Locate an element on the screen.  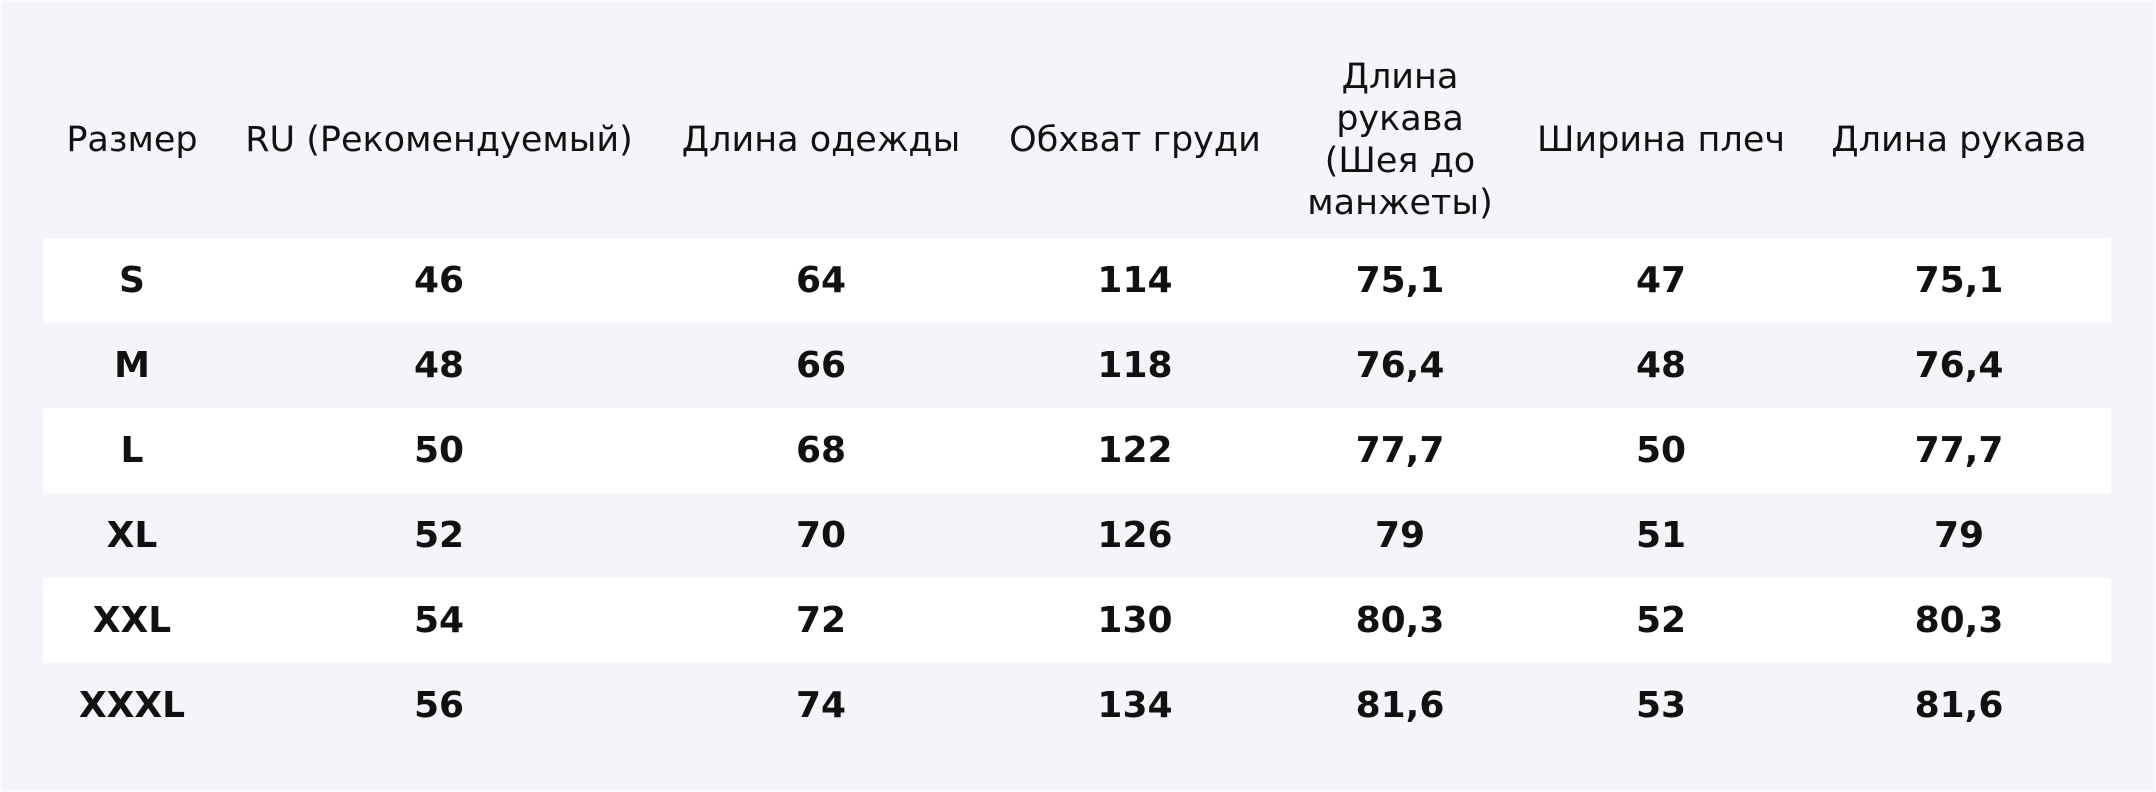
header-text: Размер is located at coordinates (132, 139).